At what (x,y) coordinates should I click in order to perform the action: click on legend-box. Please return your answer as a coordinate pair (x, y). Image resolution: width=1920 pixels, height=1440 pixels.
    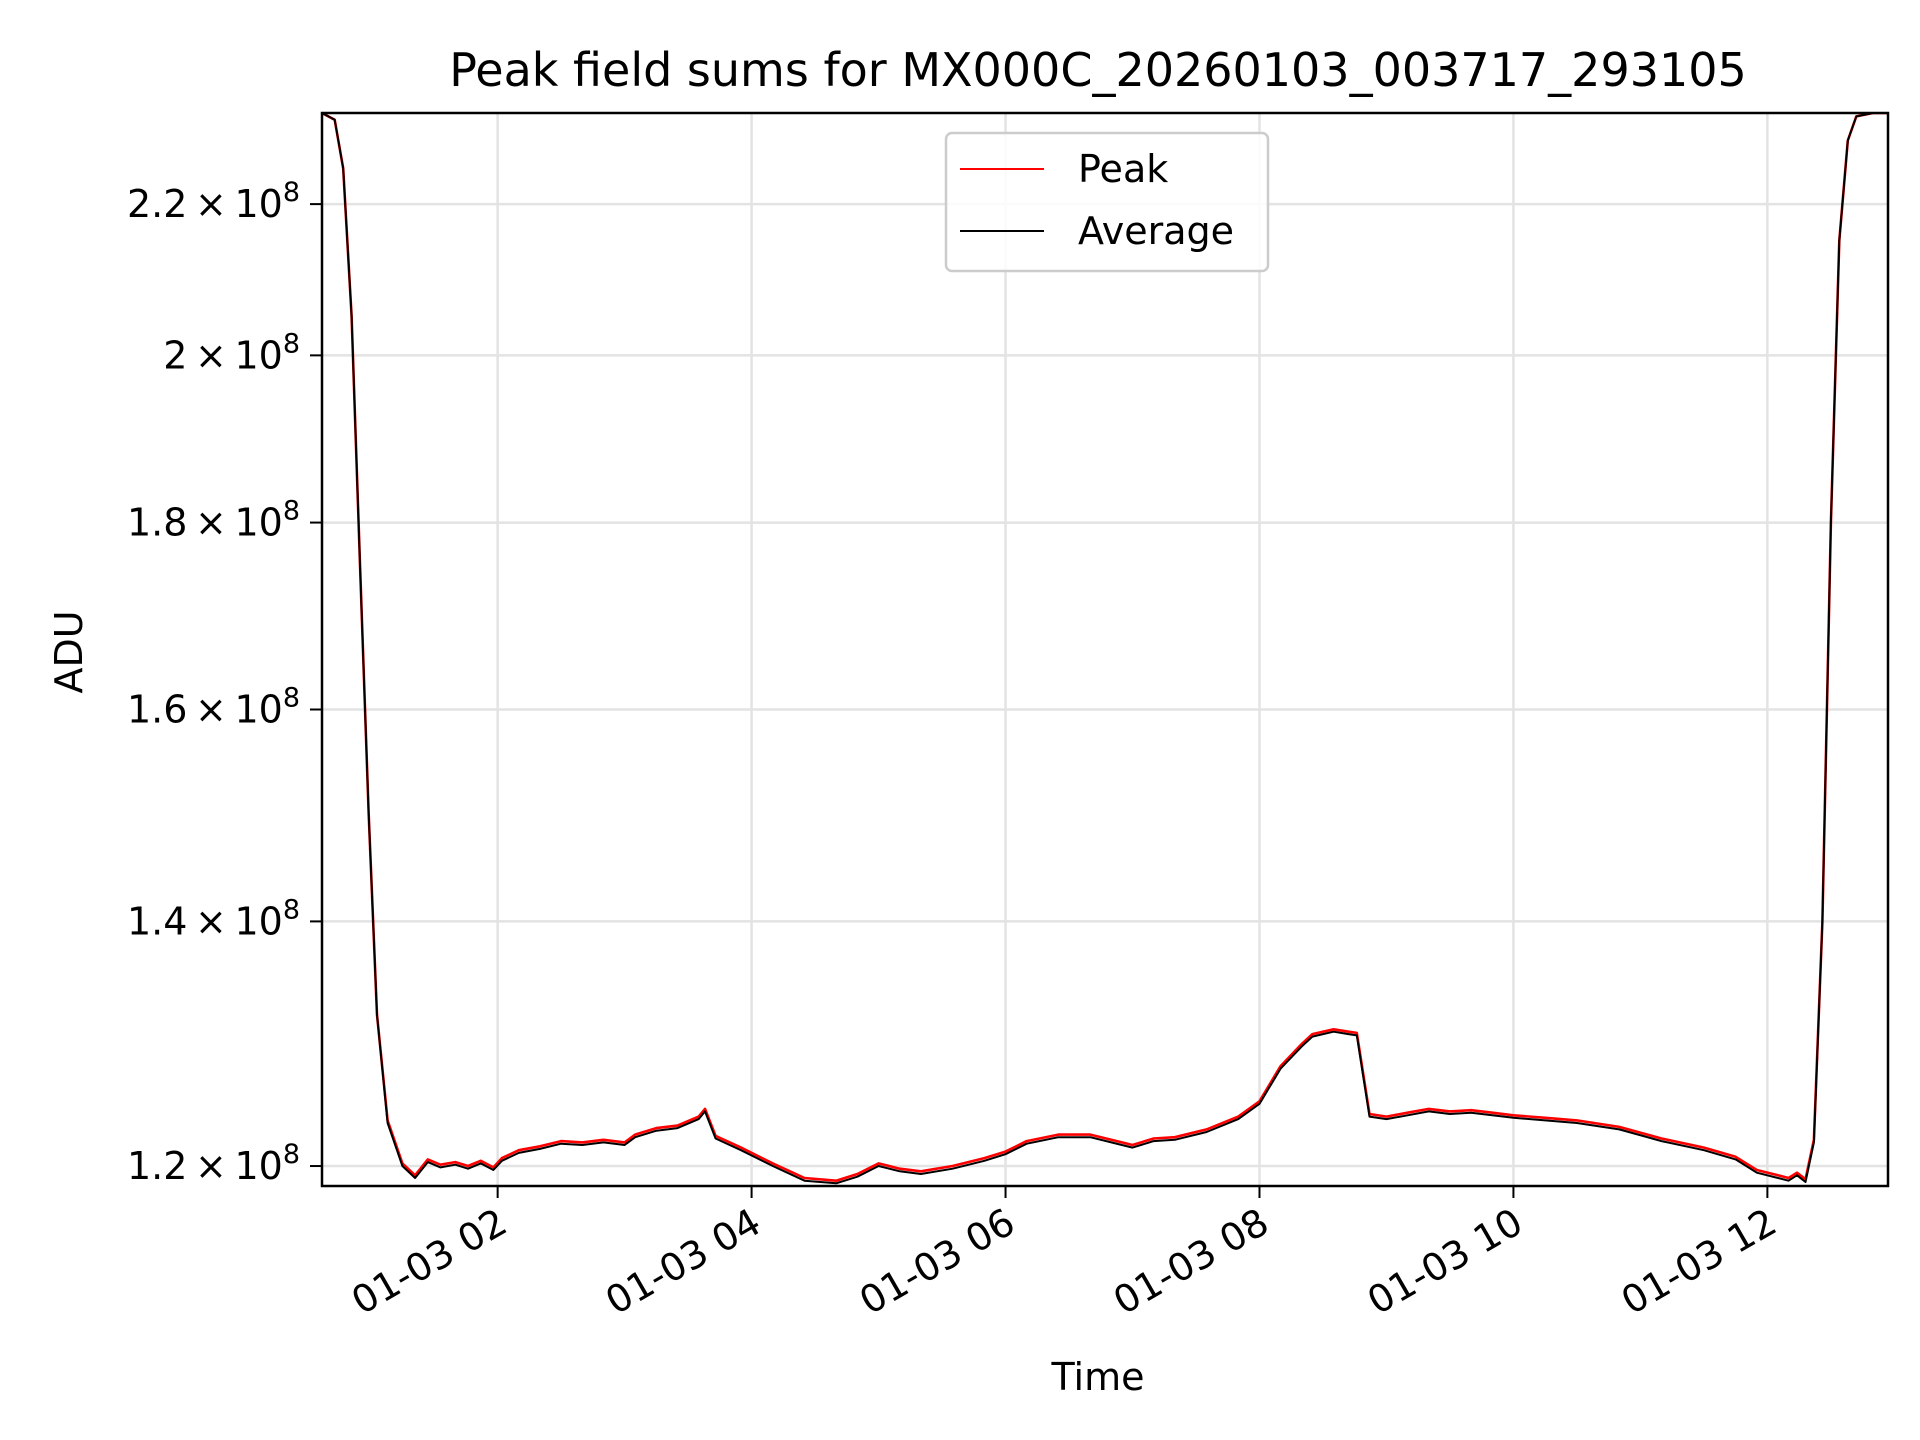
    Looking at the image, I should click on (1107, 202).